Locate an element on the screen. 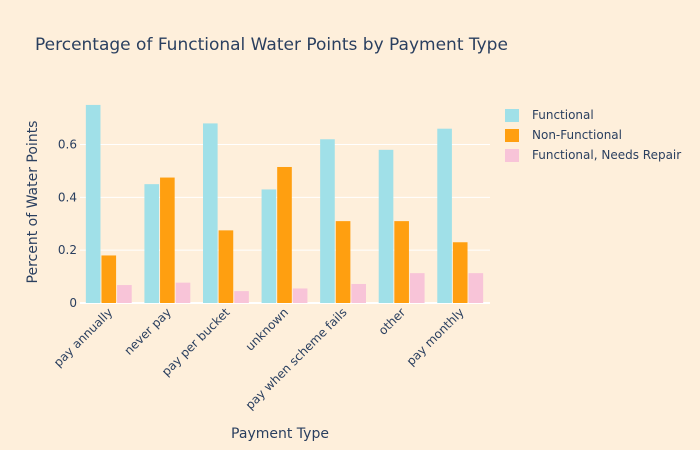 The image size is (700, 450). x-tick-label: other is located at coordinates (392, 321).